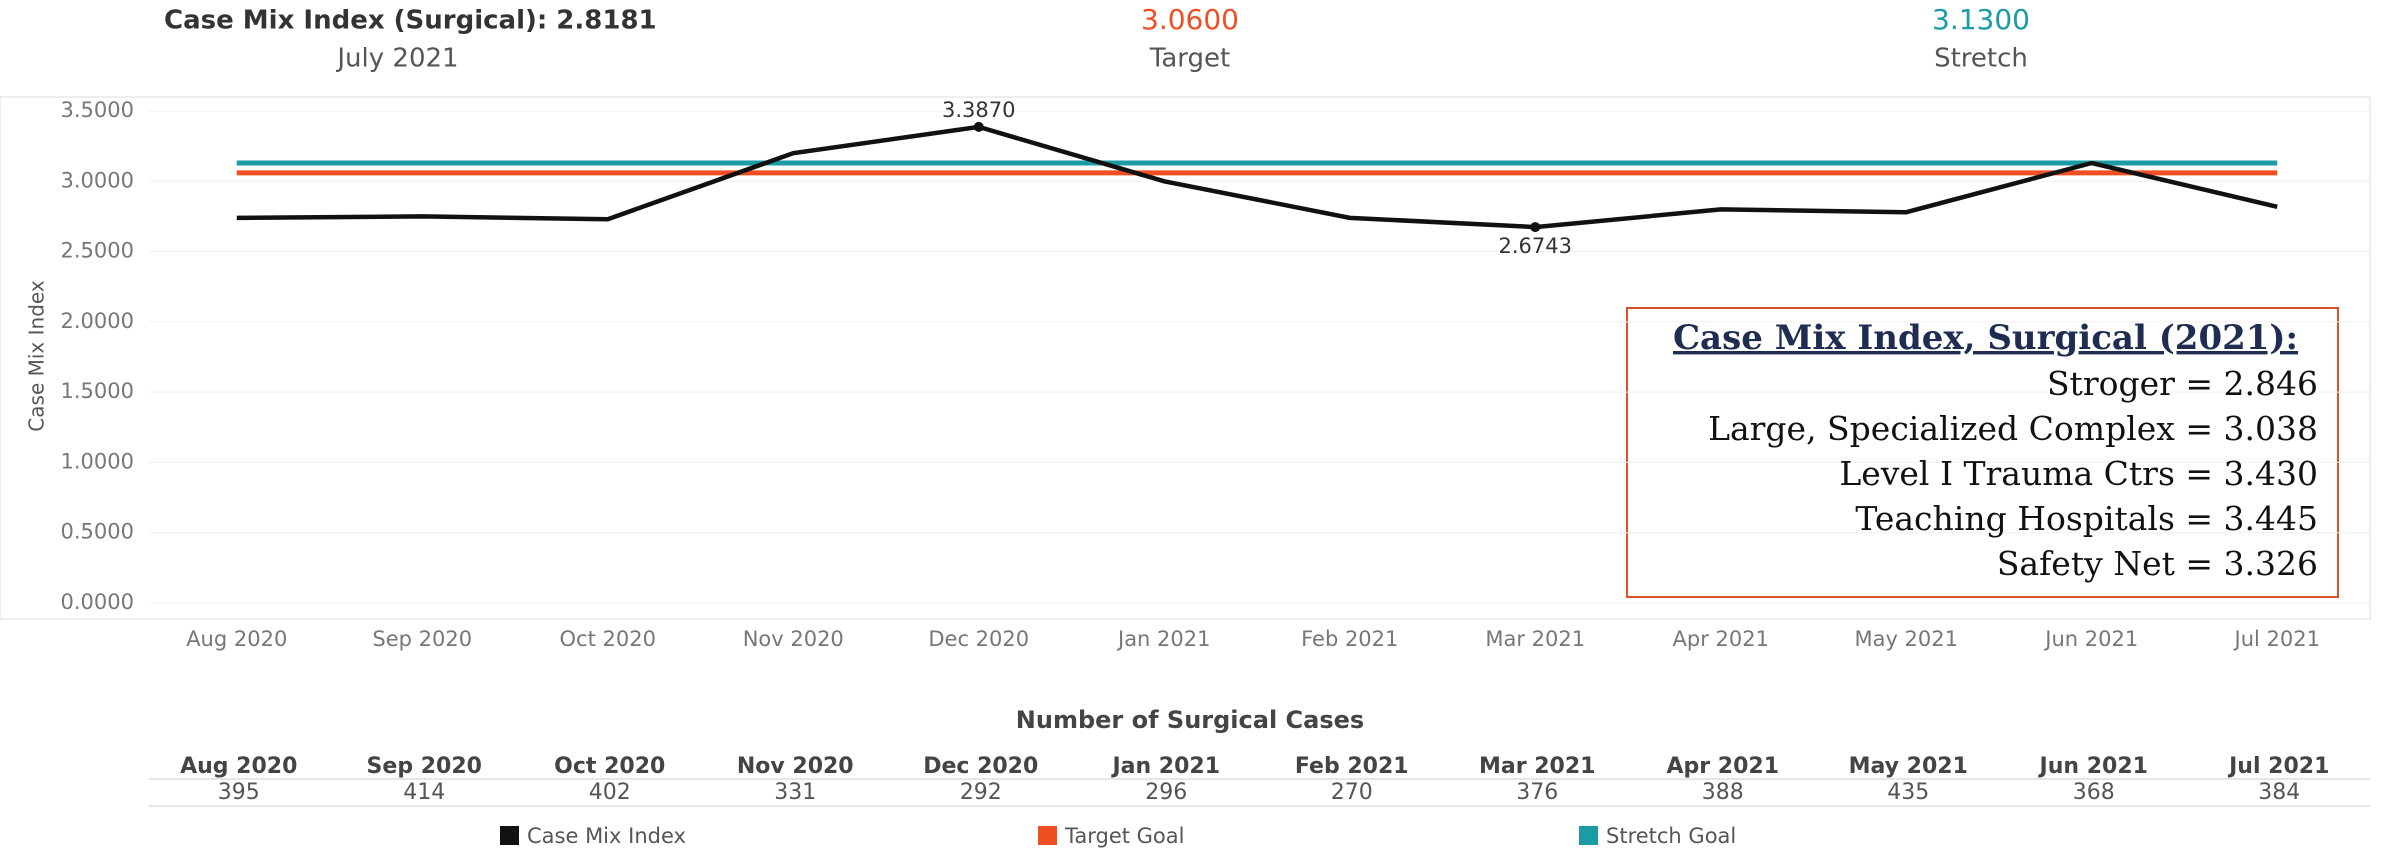 The image size is (2381, 852). Describe the element at coordinates (238, 766) in the screenshot. I see `table-header: Aug 2020` at that location.